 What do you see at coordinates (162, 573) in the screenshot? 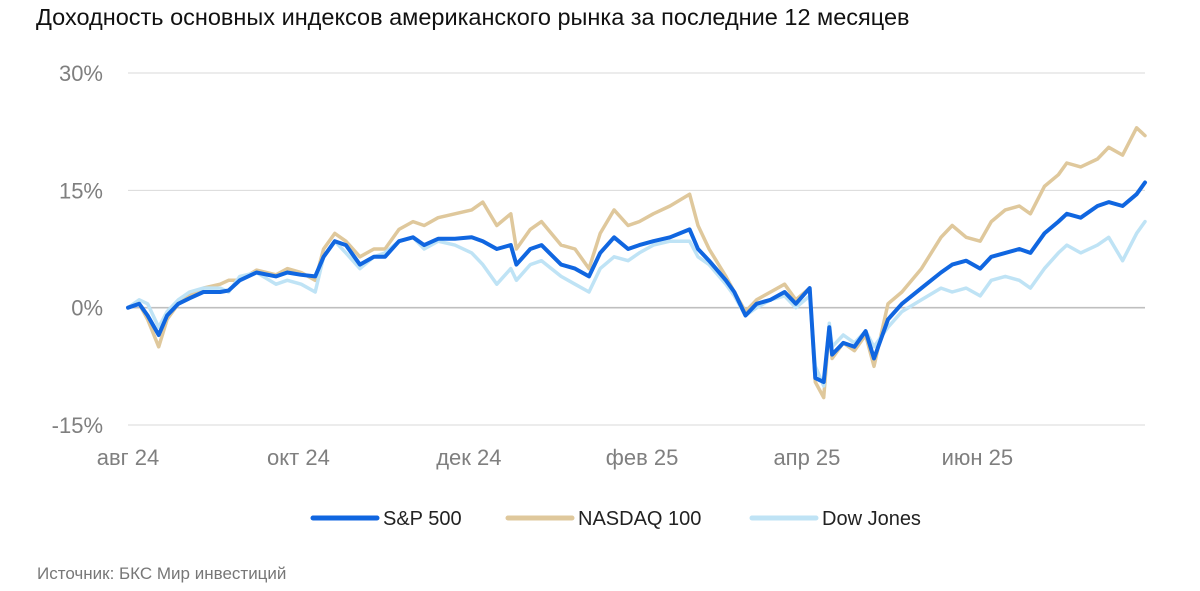
I see `source-note: Источник: БКС Мир инвестиций` at bounding box center [162, 573].